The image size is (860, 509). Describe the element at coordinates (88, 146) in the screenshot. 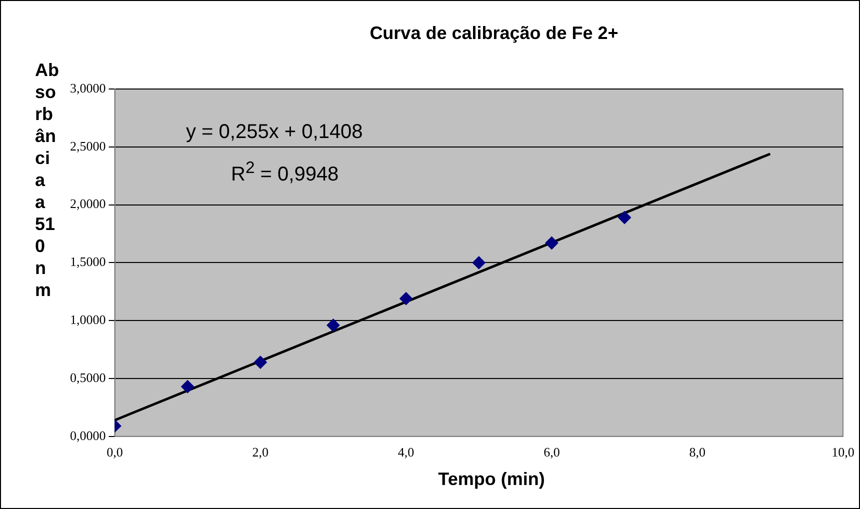

I see `y-tick-label: 2,5000` at that location.